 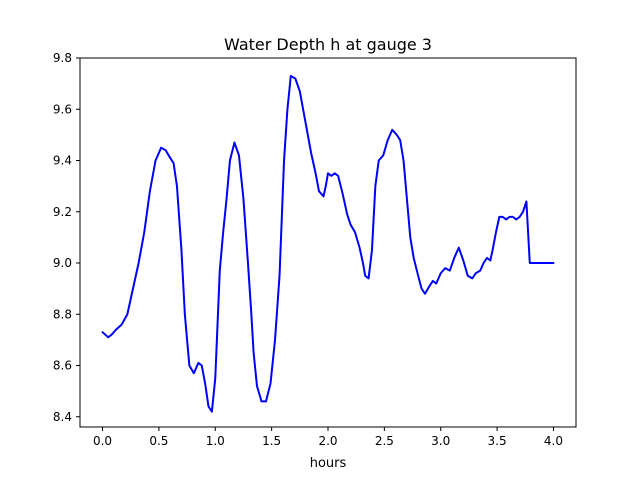 What do you see at coordinates (102, 441) in the screenshot?
I see `x-tick-label: 0.0` at bounding box center [102, 441].